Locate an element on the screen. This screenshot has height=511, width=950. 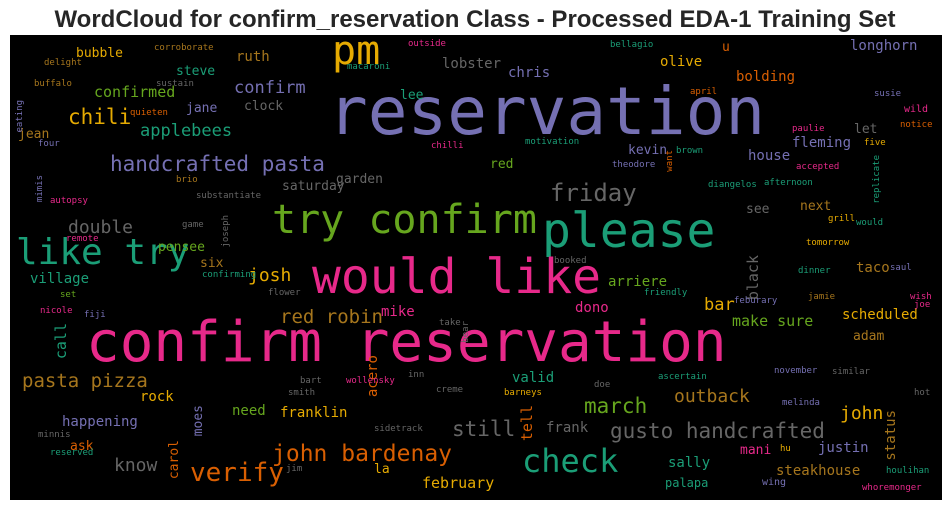
word-reserved: reserved is located at coordinates (72, 453).